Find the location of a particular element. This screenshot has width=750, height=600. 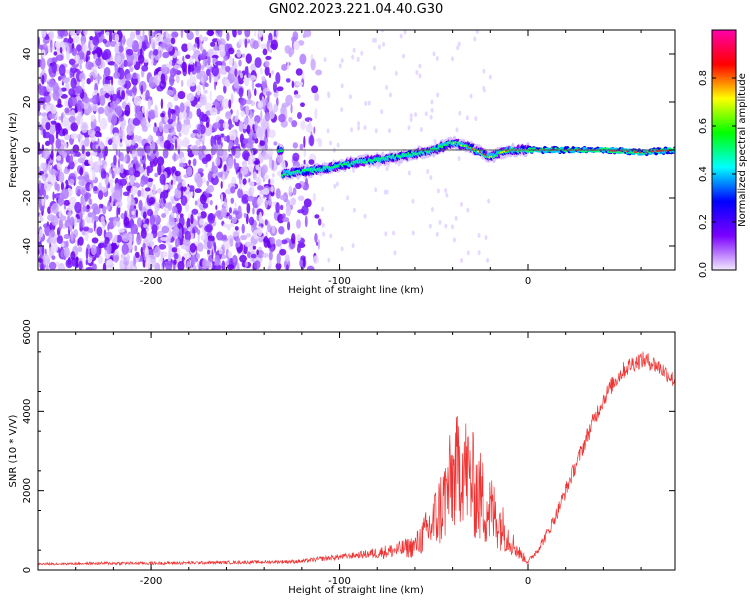

snr-x-tick-label: -200 is located at coordinates (151, 581).